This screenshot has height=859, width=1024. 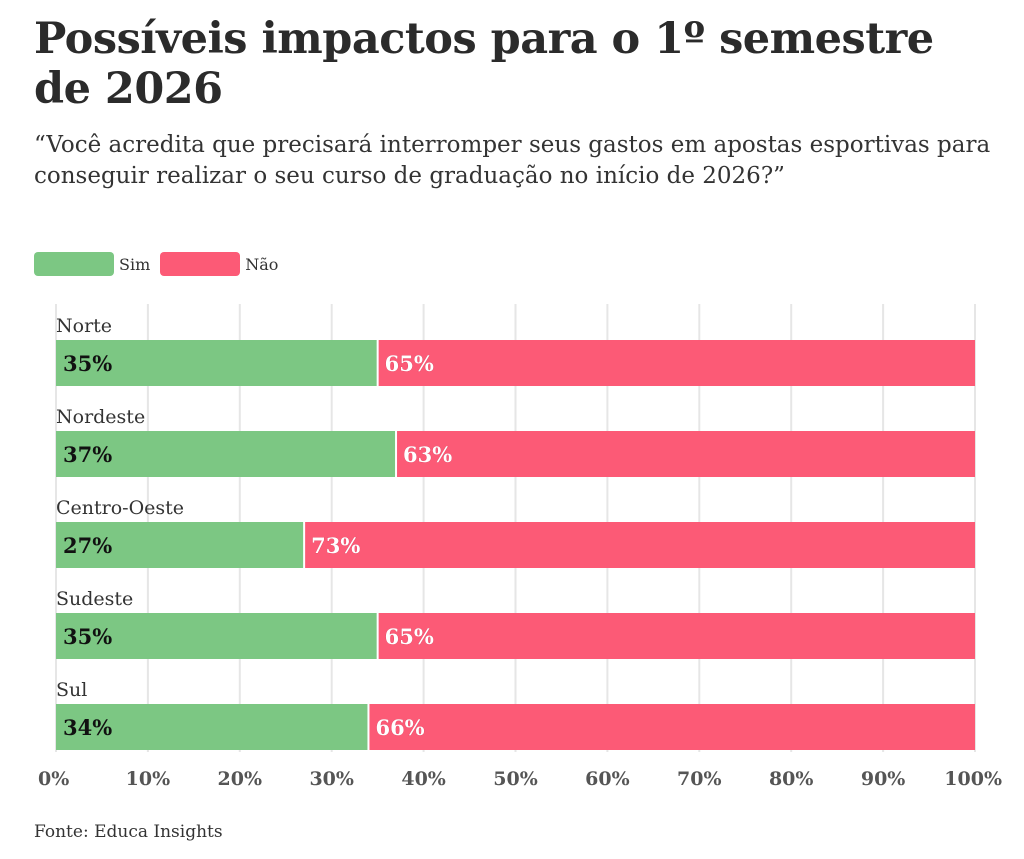 What do you see at coordinates (262, 264) in the screenshot?
I see `legend-label-nao: Não` at bounding box center [262, 264].